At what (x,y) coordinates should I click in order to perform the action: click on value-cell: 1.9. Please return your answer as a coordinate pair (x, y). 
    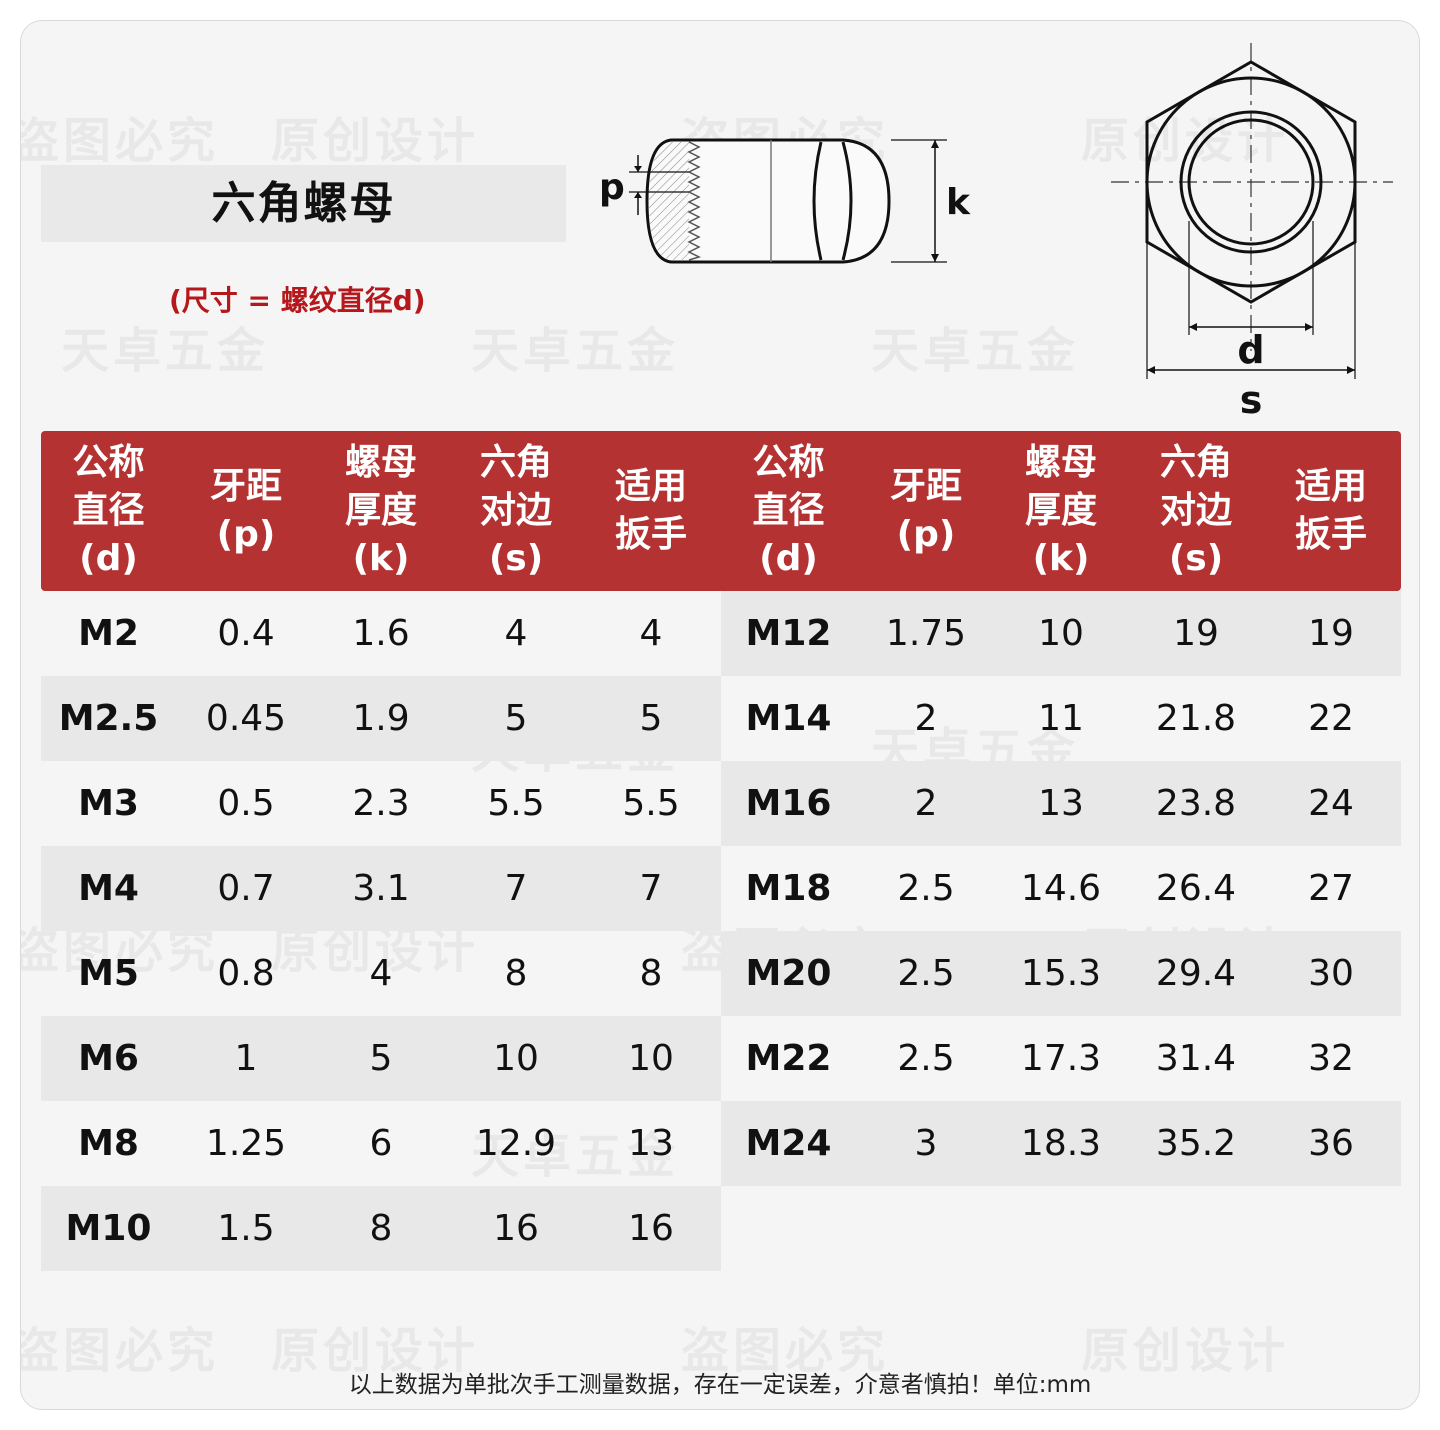
    Looking at the image, I should click on (381, 718).